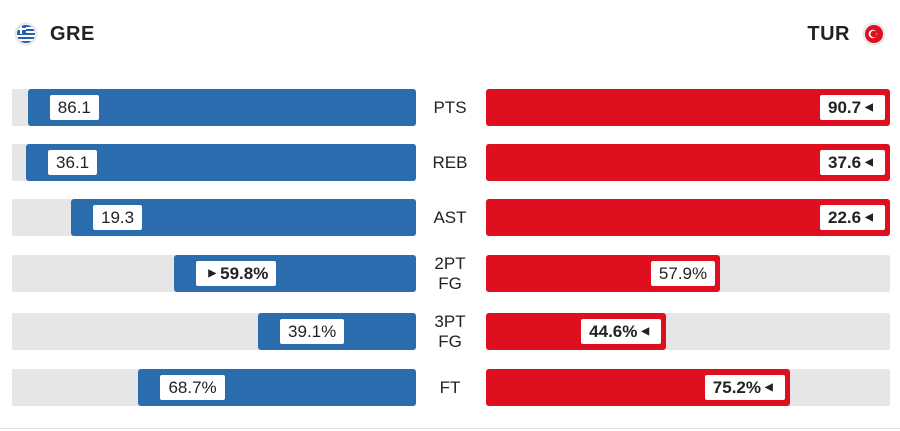  I want to click on stat-label-2pt-fg: 2PT FG, so click(450, 274).